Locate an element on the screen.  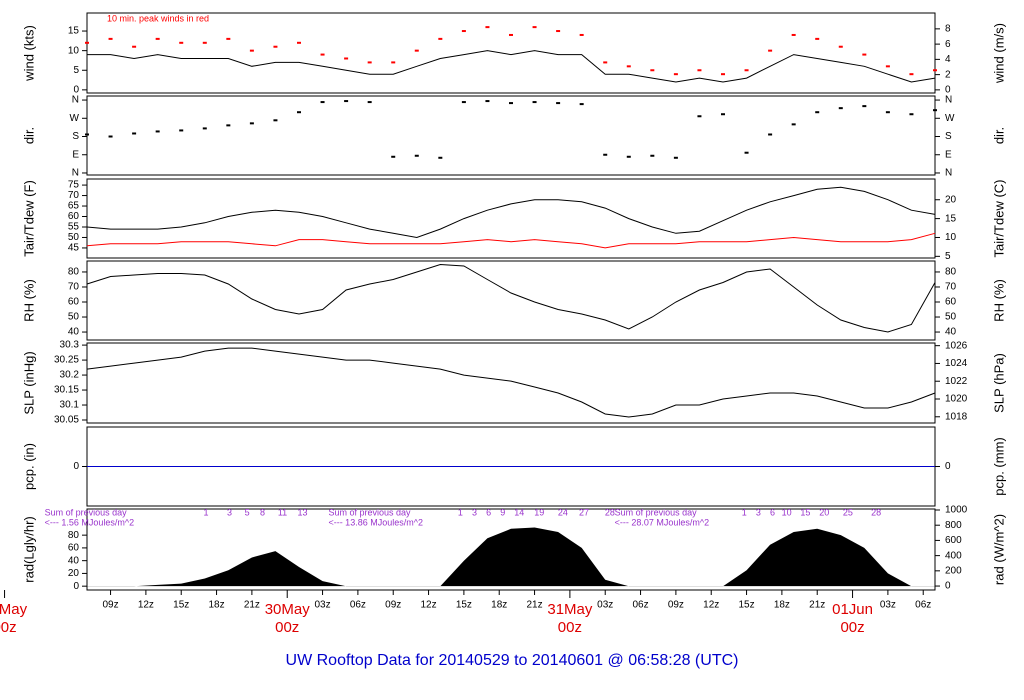
x-tick-label: 03z is located at coordinates (888, 605).